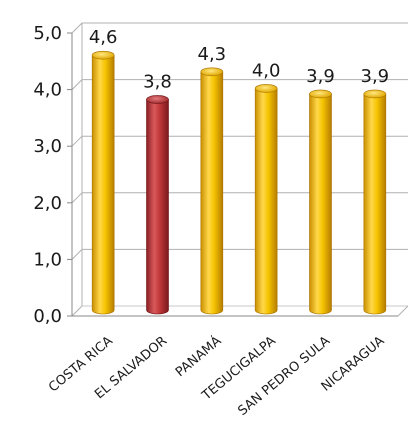 This screenshot has height=445, width=411. Describe the element at coordinates (77, 170) in the screenshot. I see `back-wall-edge` at that location.